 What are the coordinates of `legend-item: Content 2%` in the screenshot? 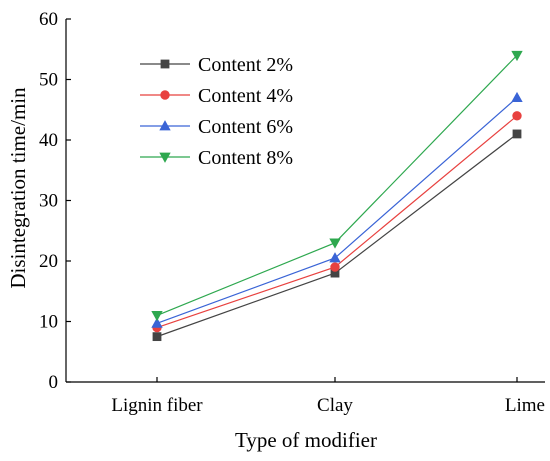 It's located at (216, 65).